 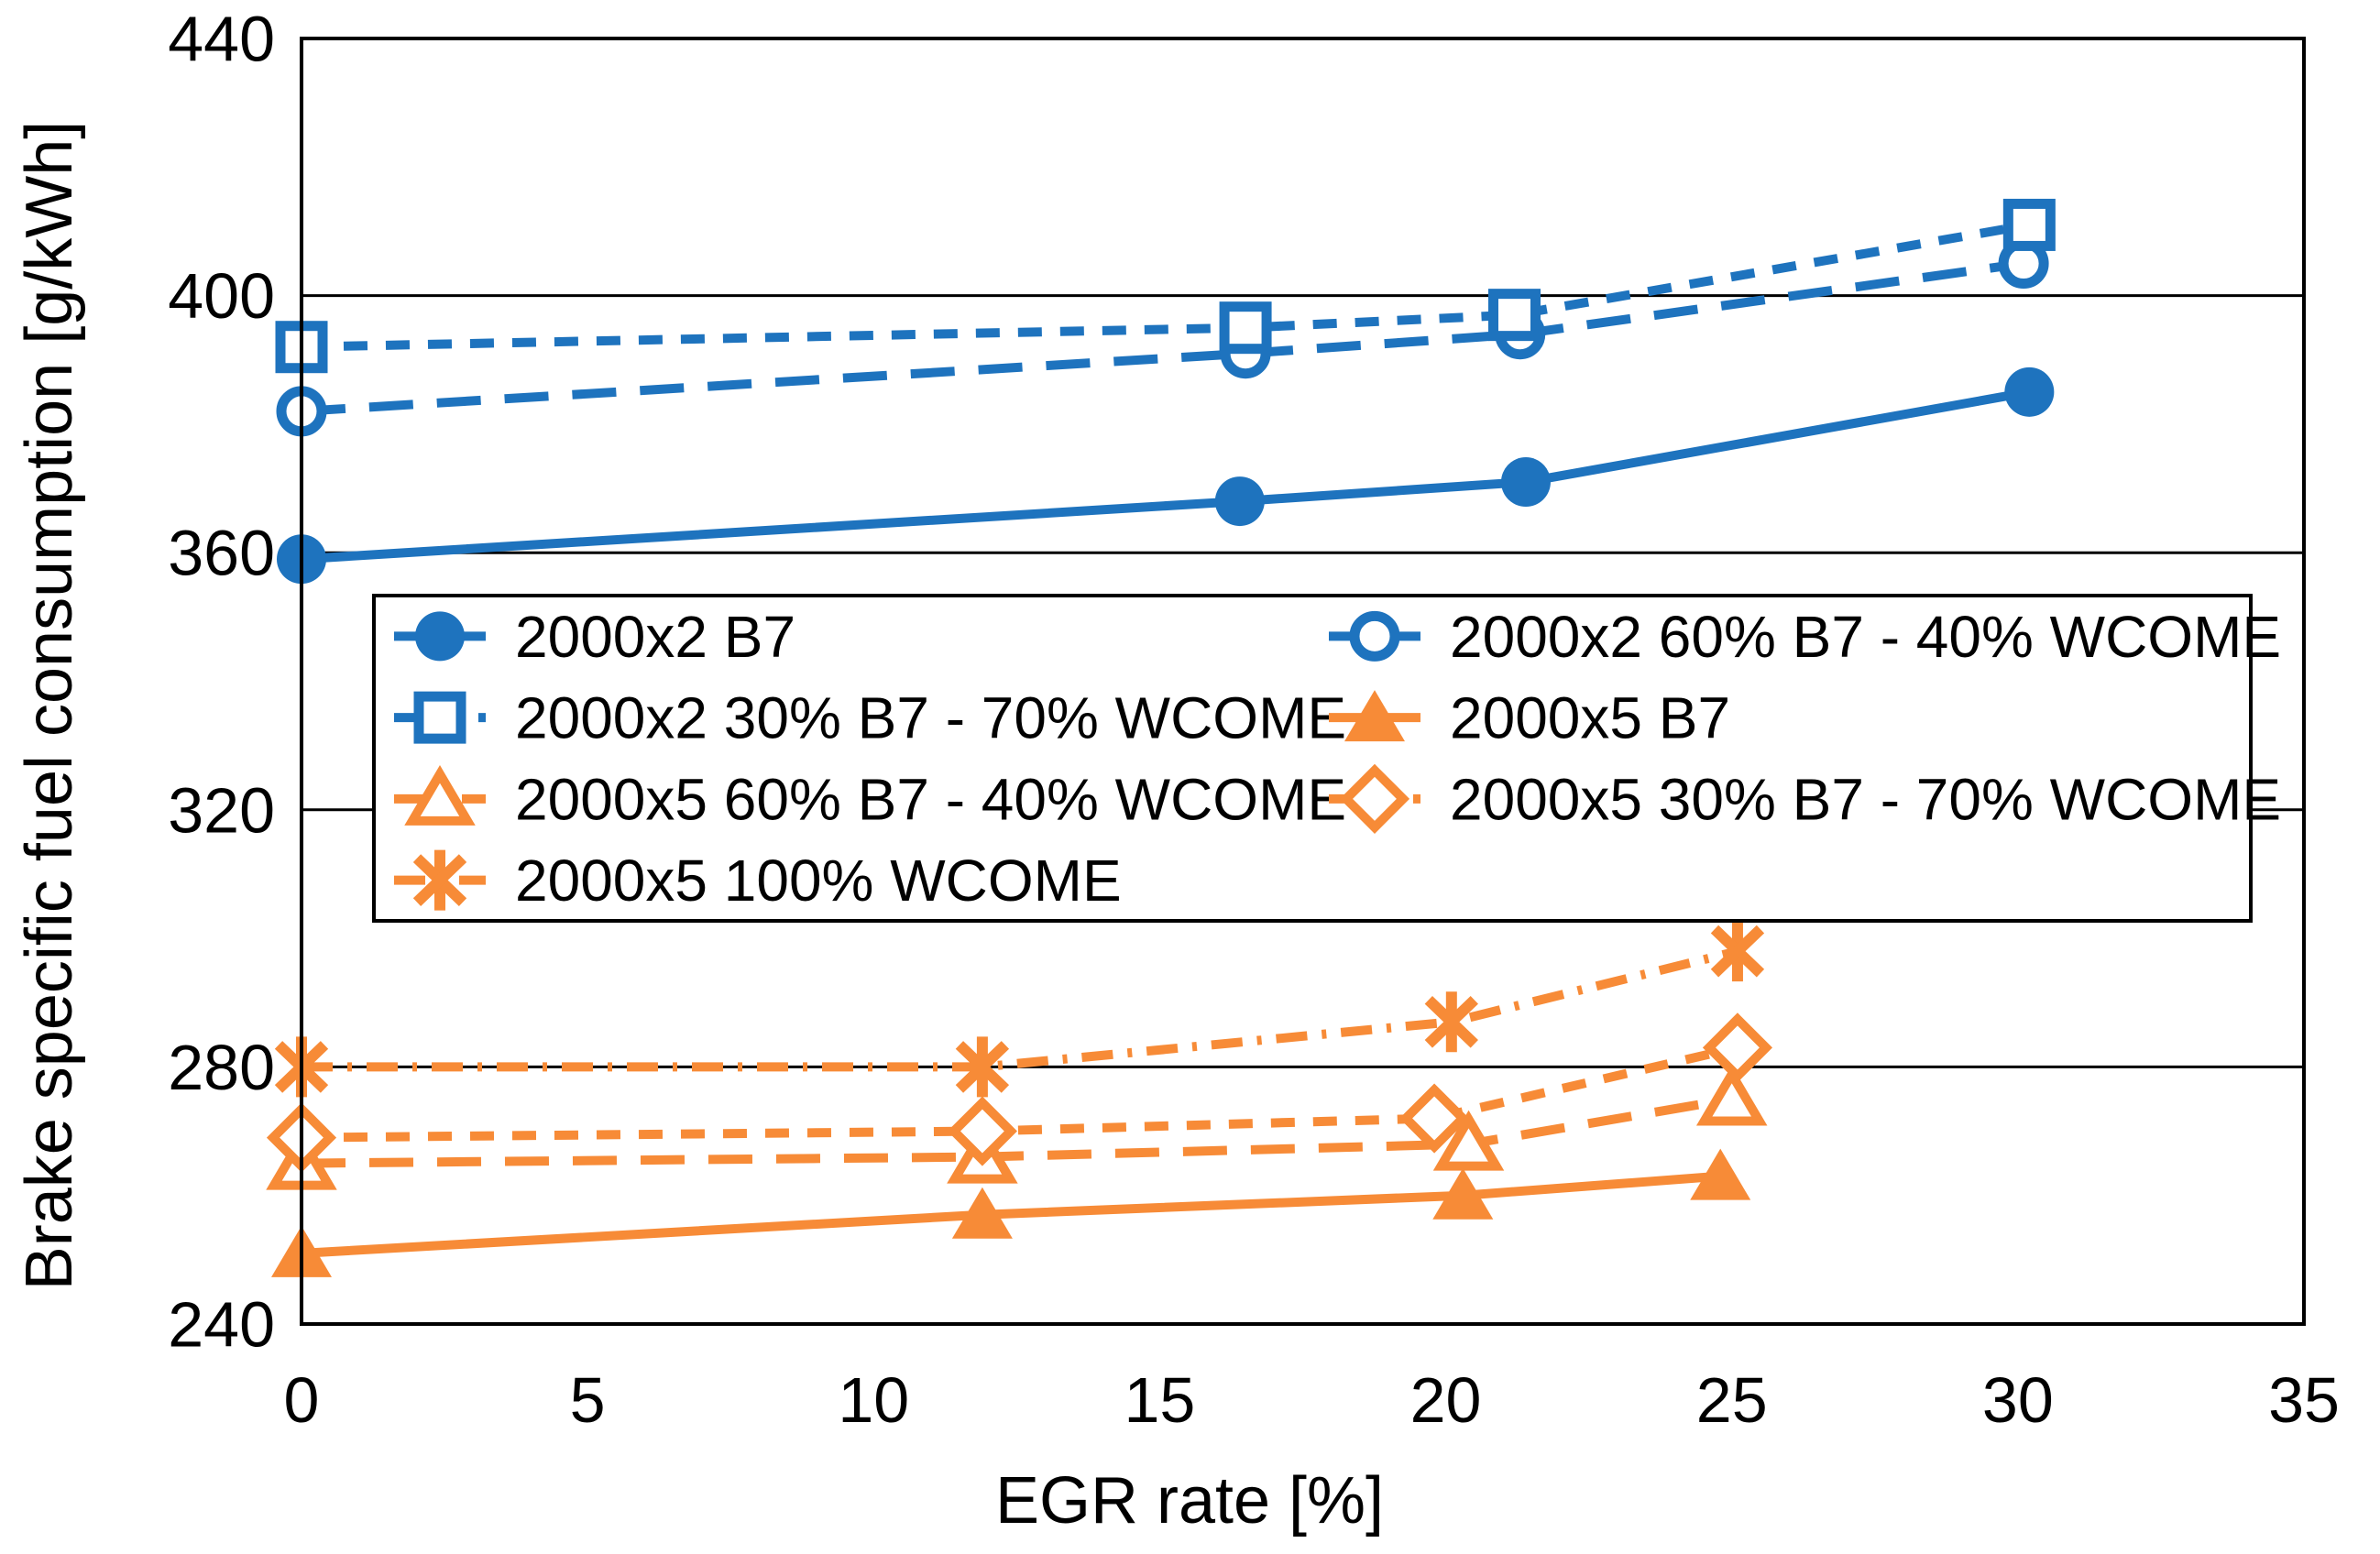 What do you see at coordinates (221, 553) in the screenshot?
I see `y-tick-label-360: 360` at bounding box center [221, 553].